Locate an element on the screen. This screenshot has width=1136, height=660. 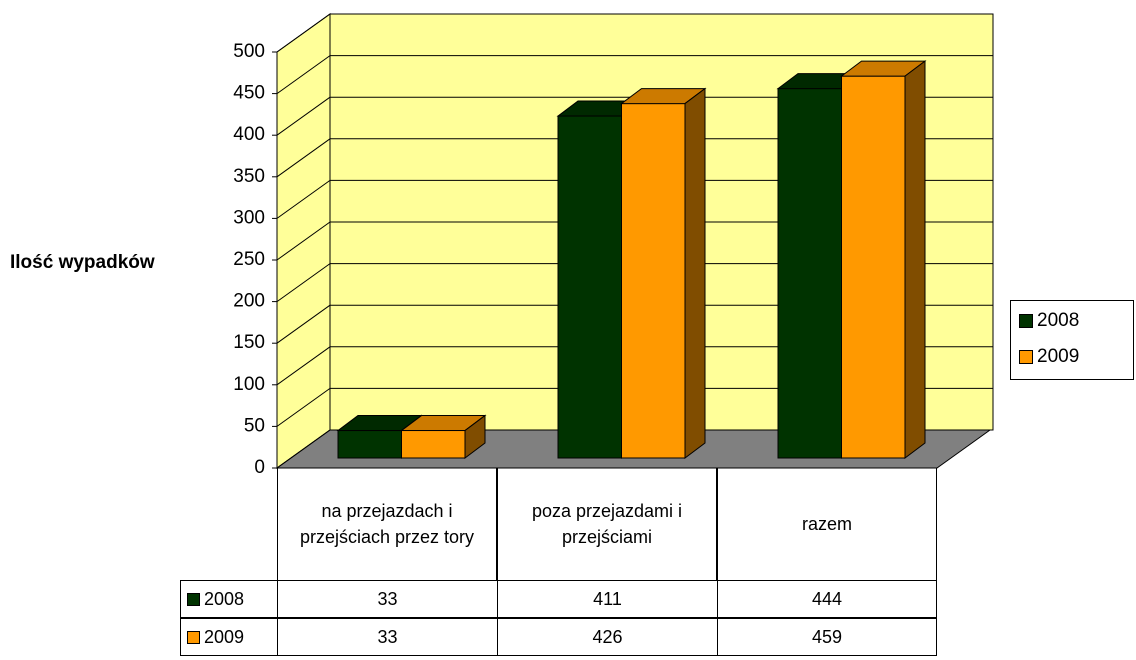
table-header-cell: razem is located at coordinates (827, 524).